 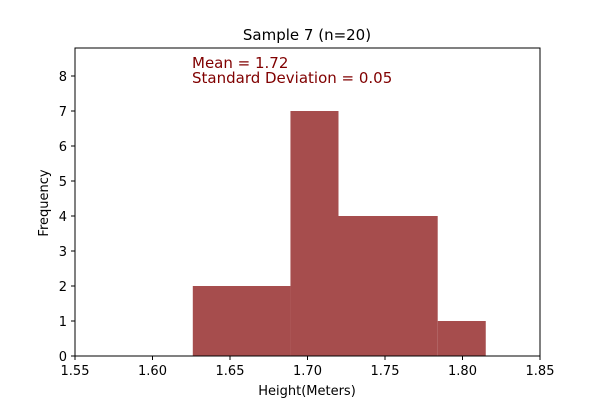 What do you see at coordinates (540, 371) in the screenshot?
I see `x-tick-label-6: 1.85` at bounding box center [540, 371].